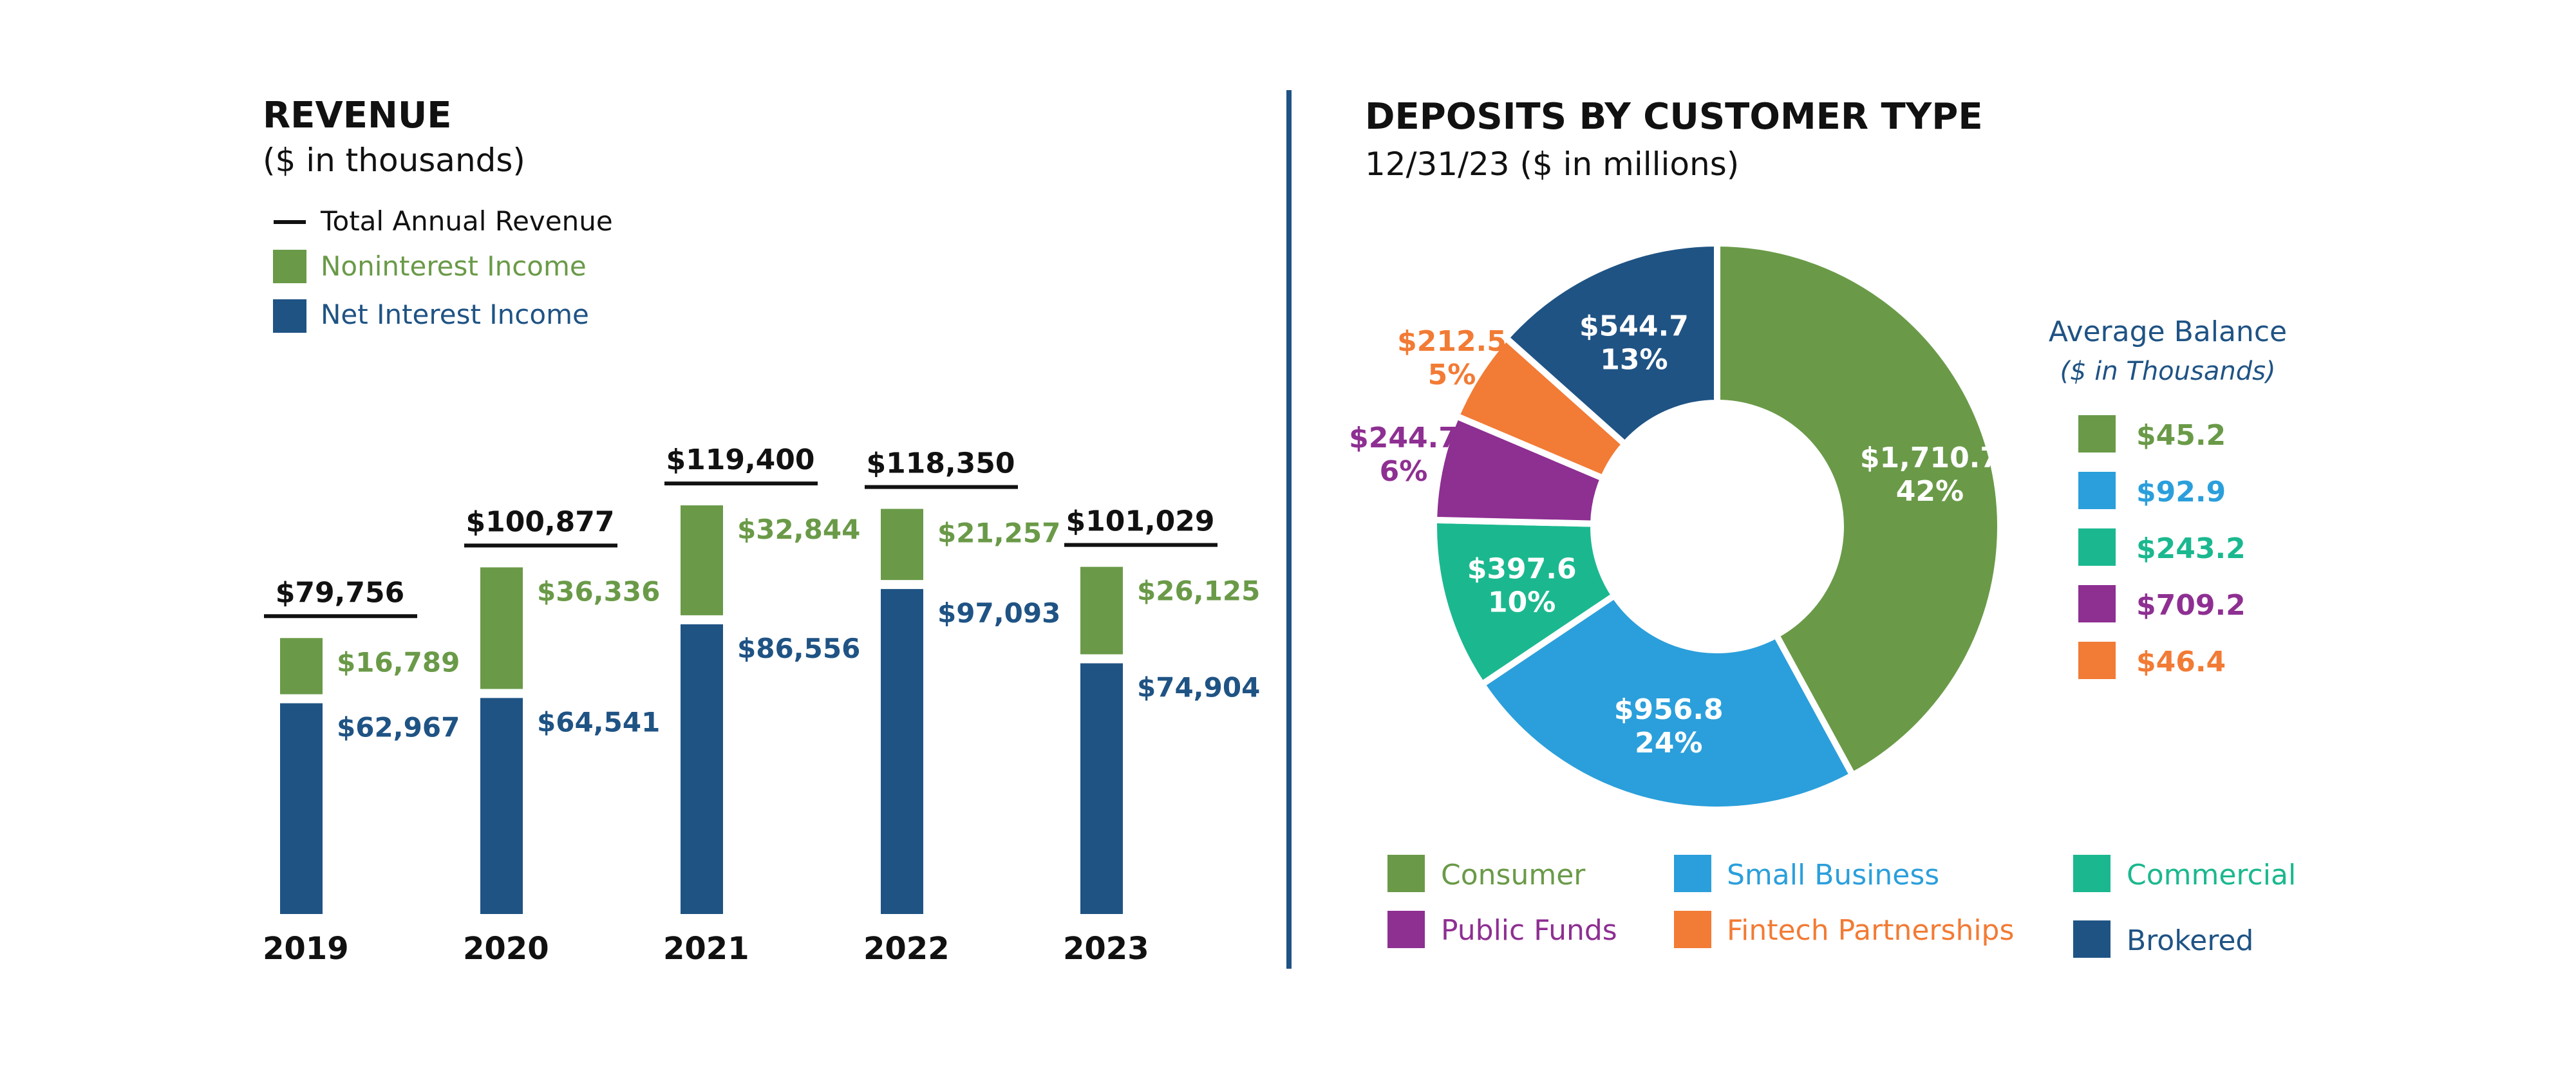 This screenshot has height=1073, width=2576. Describe the element at coordinates (289, 266) in the screenshot. I see `legend-noninterest-swatch` at that location.